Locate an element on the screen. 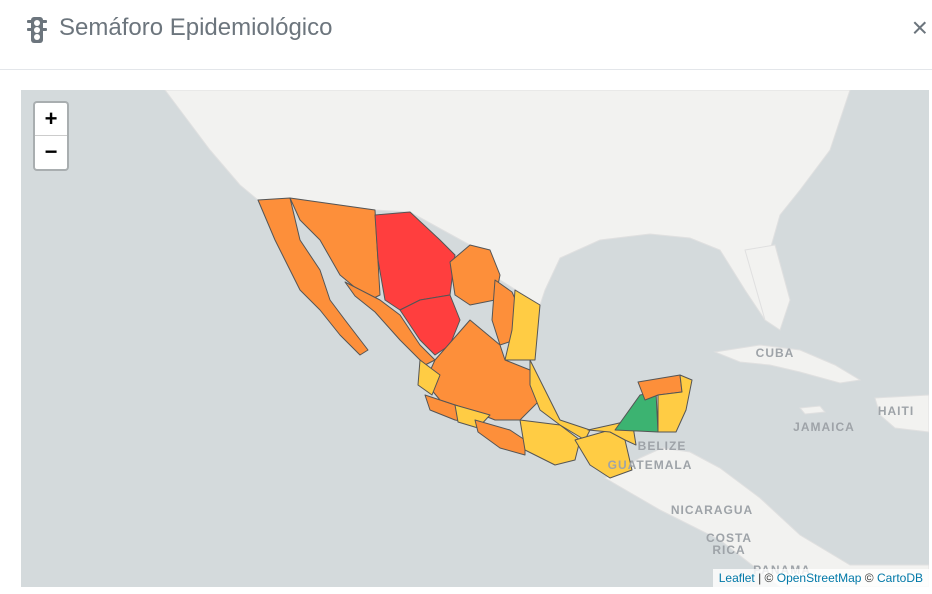 The image size is (932, 594). carto-link: CartoDB is located at coordinates (899, 578).